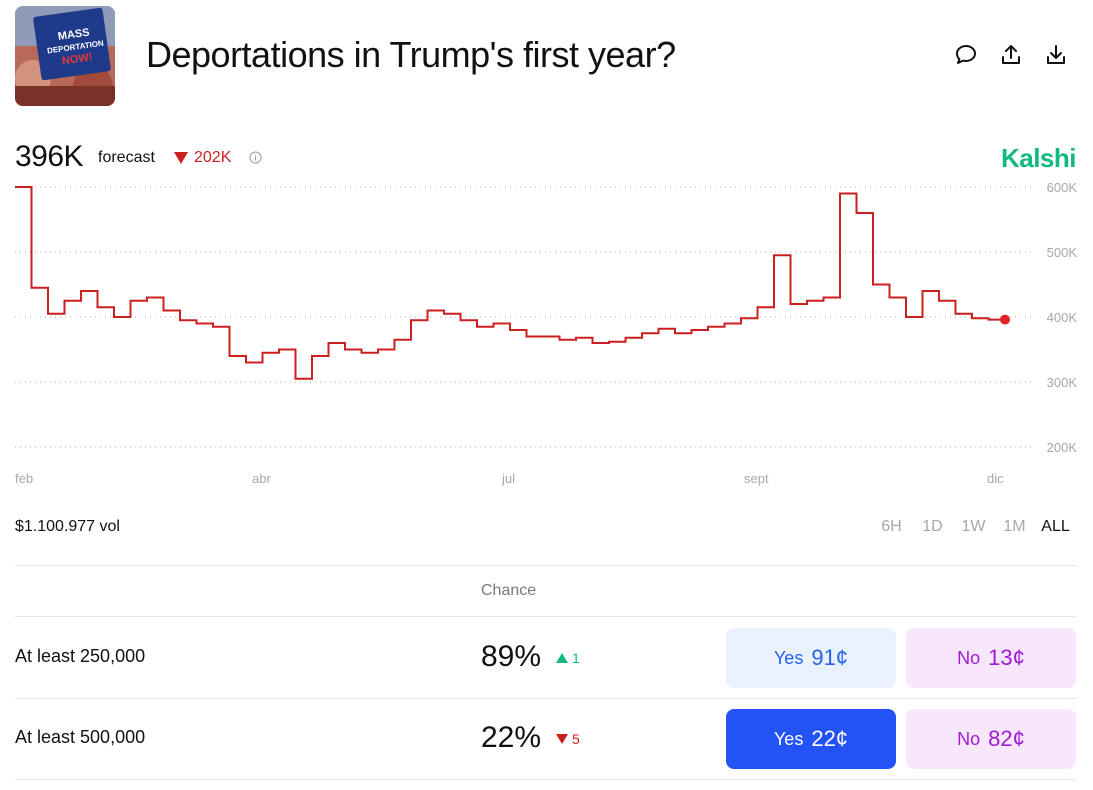  Describe the element at coordinates (562, 658) in the screenshot. I see `up-triangle-icon` at that location.